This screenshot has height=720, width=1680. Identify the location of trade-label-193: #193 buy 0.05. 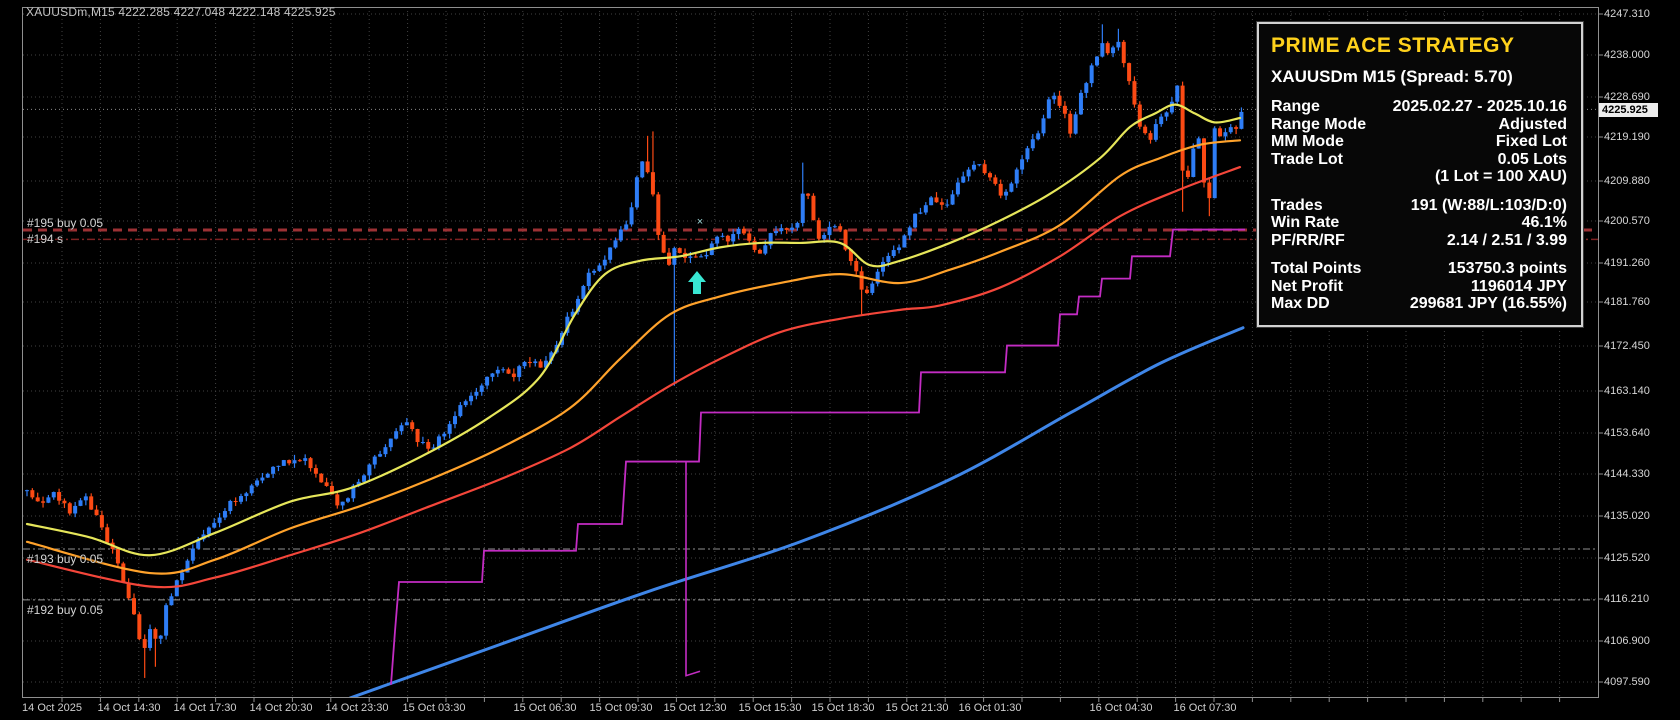
(65, 559).